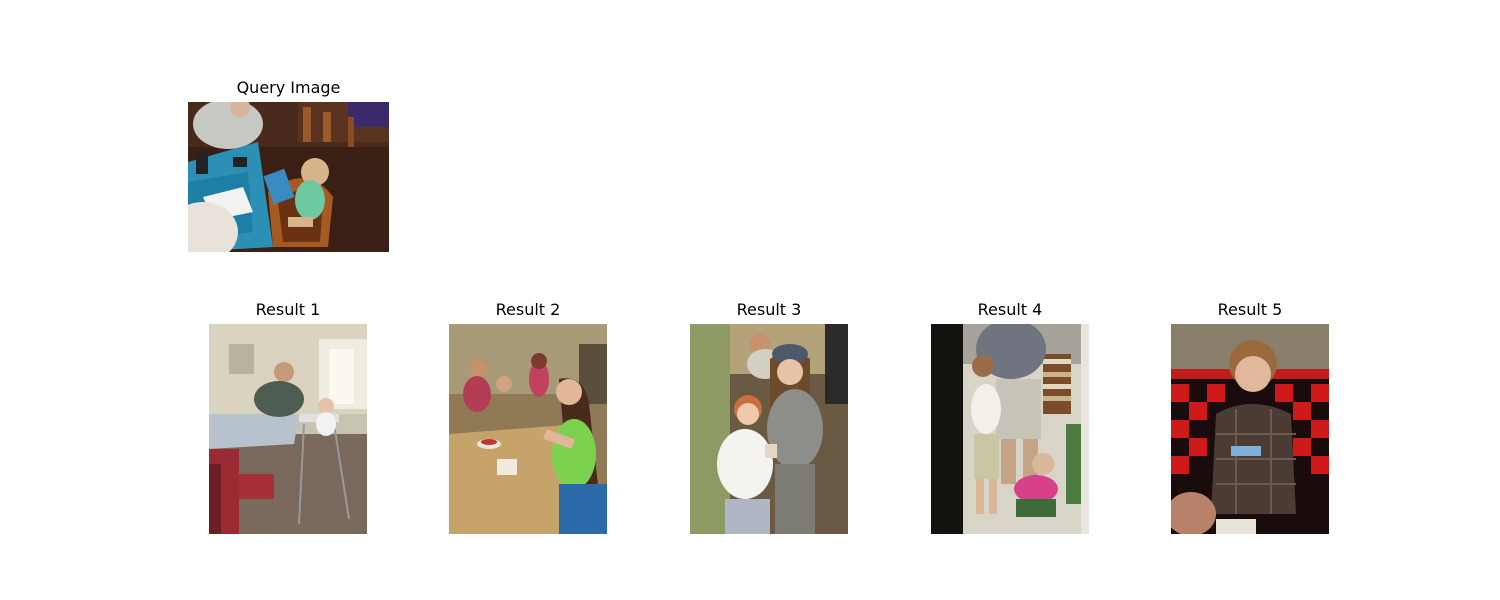 The height and width of the screenshot is (600, 1500). I want to click on result-4-image, so click(1010, 429).